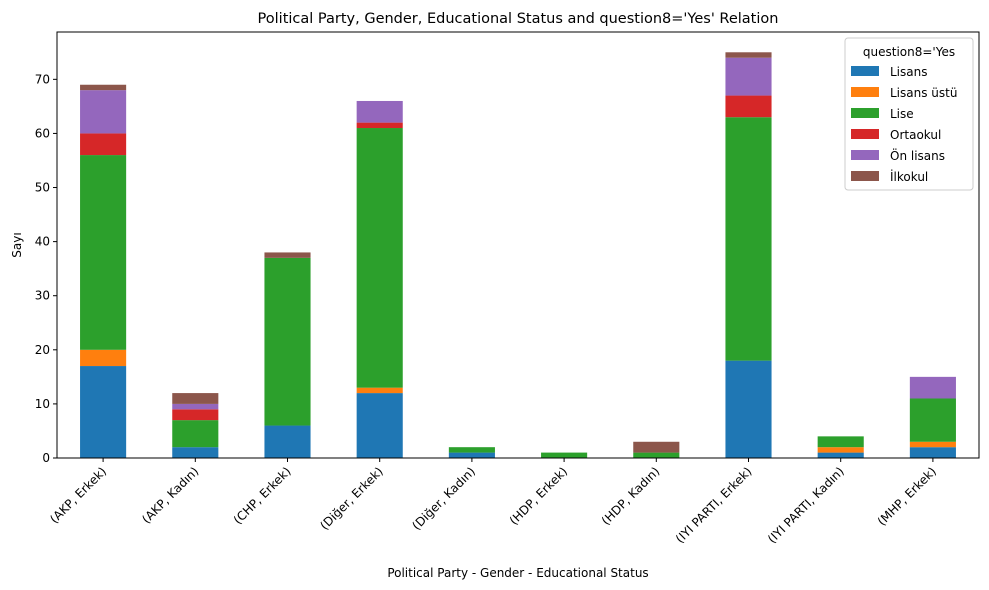  I want to click on x-tick-label: (AKP, Erkek), so click(78, 495).